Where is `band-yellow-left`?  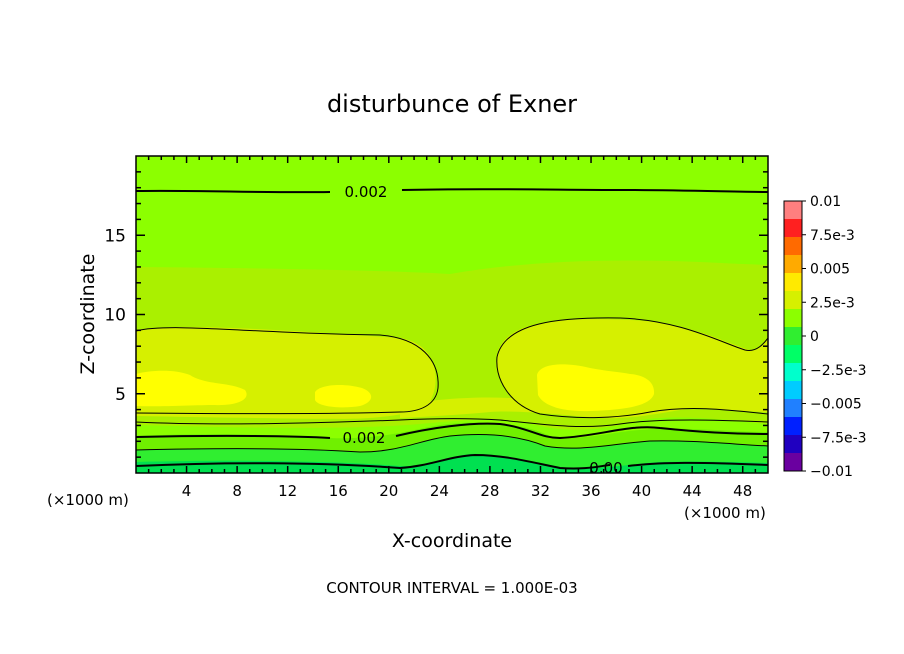
band-yellow-left is located at coordinates (191, 388).